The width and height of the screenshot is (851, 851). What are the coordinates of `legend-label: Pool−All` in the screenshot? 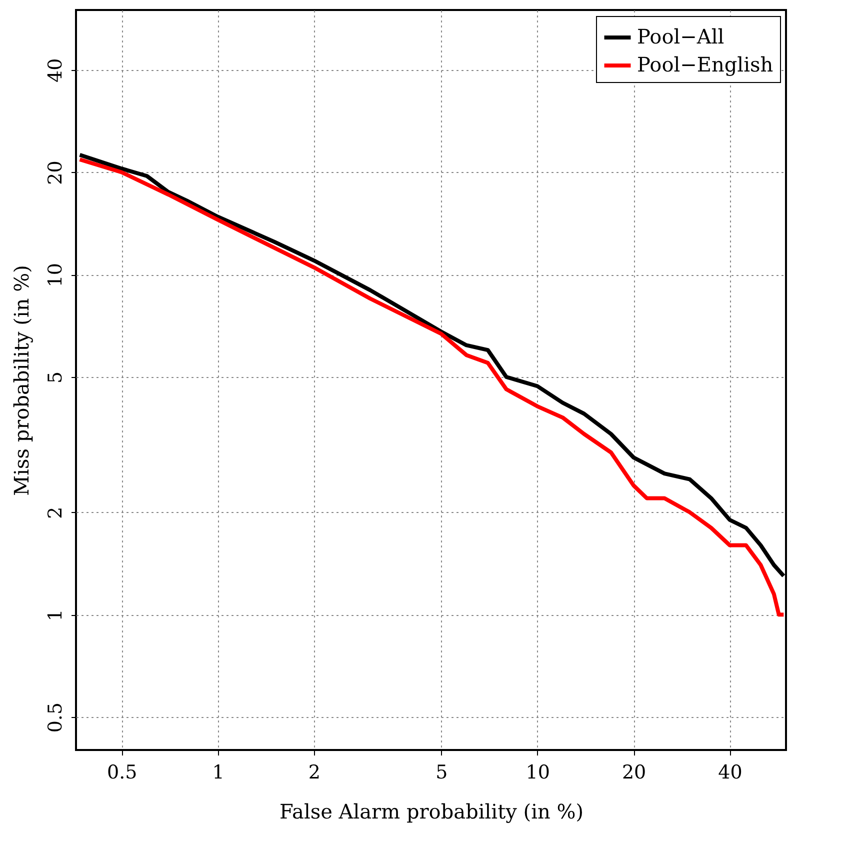 It's located at (680, 36).